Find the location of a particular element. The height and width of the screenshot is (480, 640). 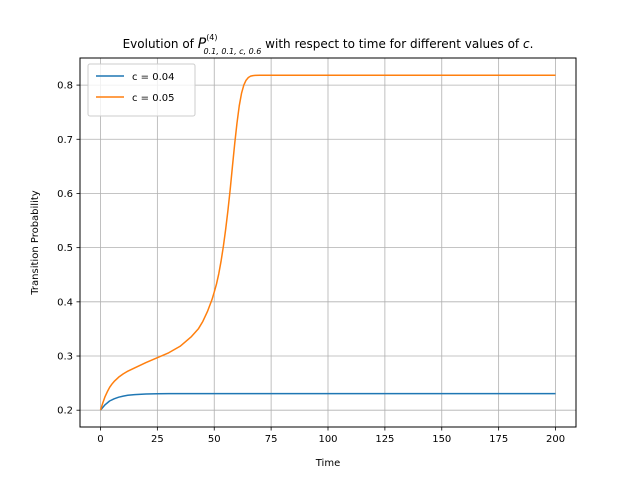

x-axis-ticks: 0 25 50 75 100 125 150 175 200 is located at coordinates (331, 436).